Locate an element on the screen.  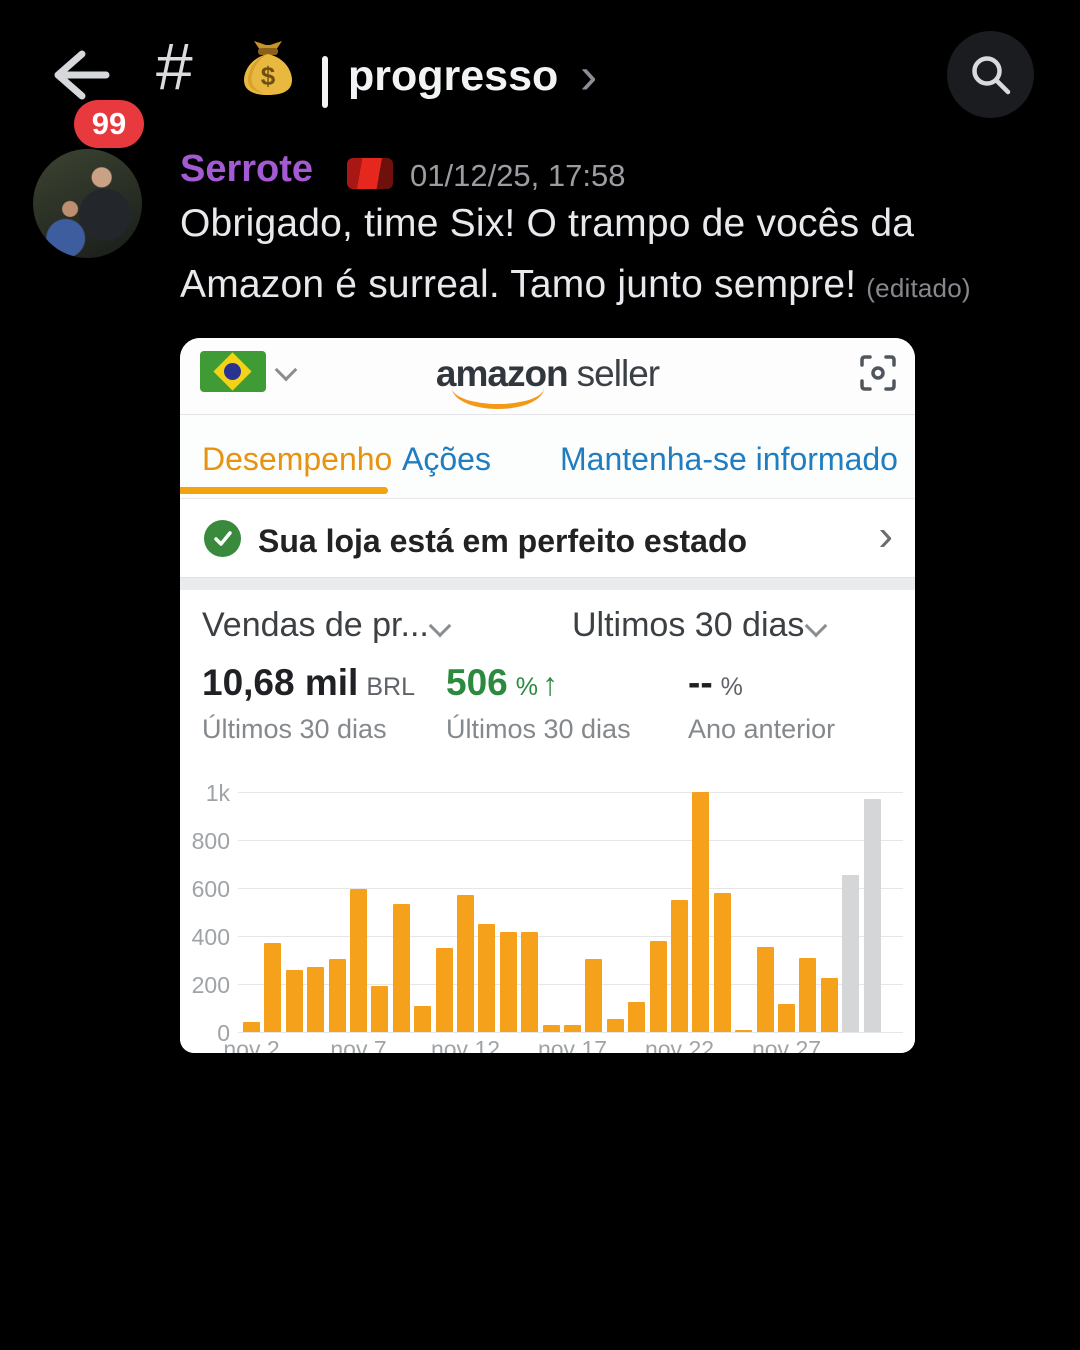
back-button is located at coordinates (79, 75).